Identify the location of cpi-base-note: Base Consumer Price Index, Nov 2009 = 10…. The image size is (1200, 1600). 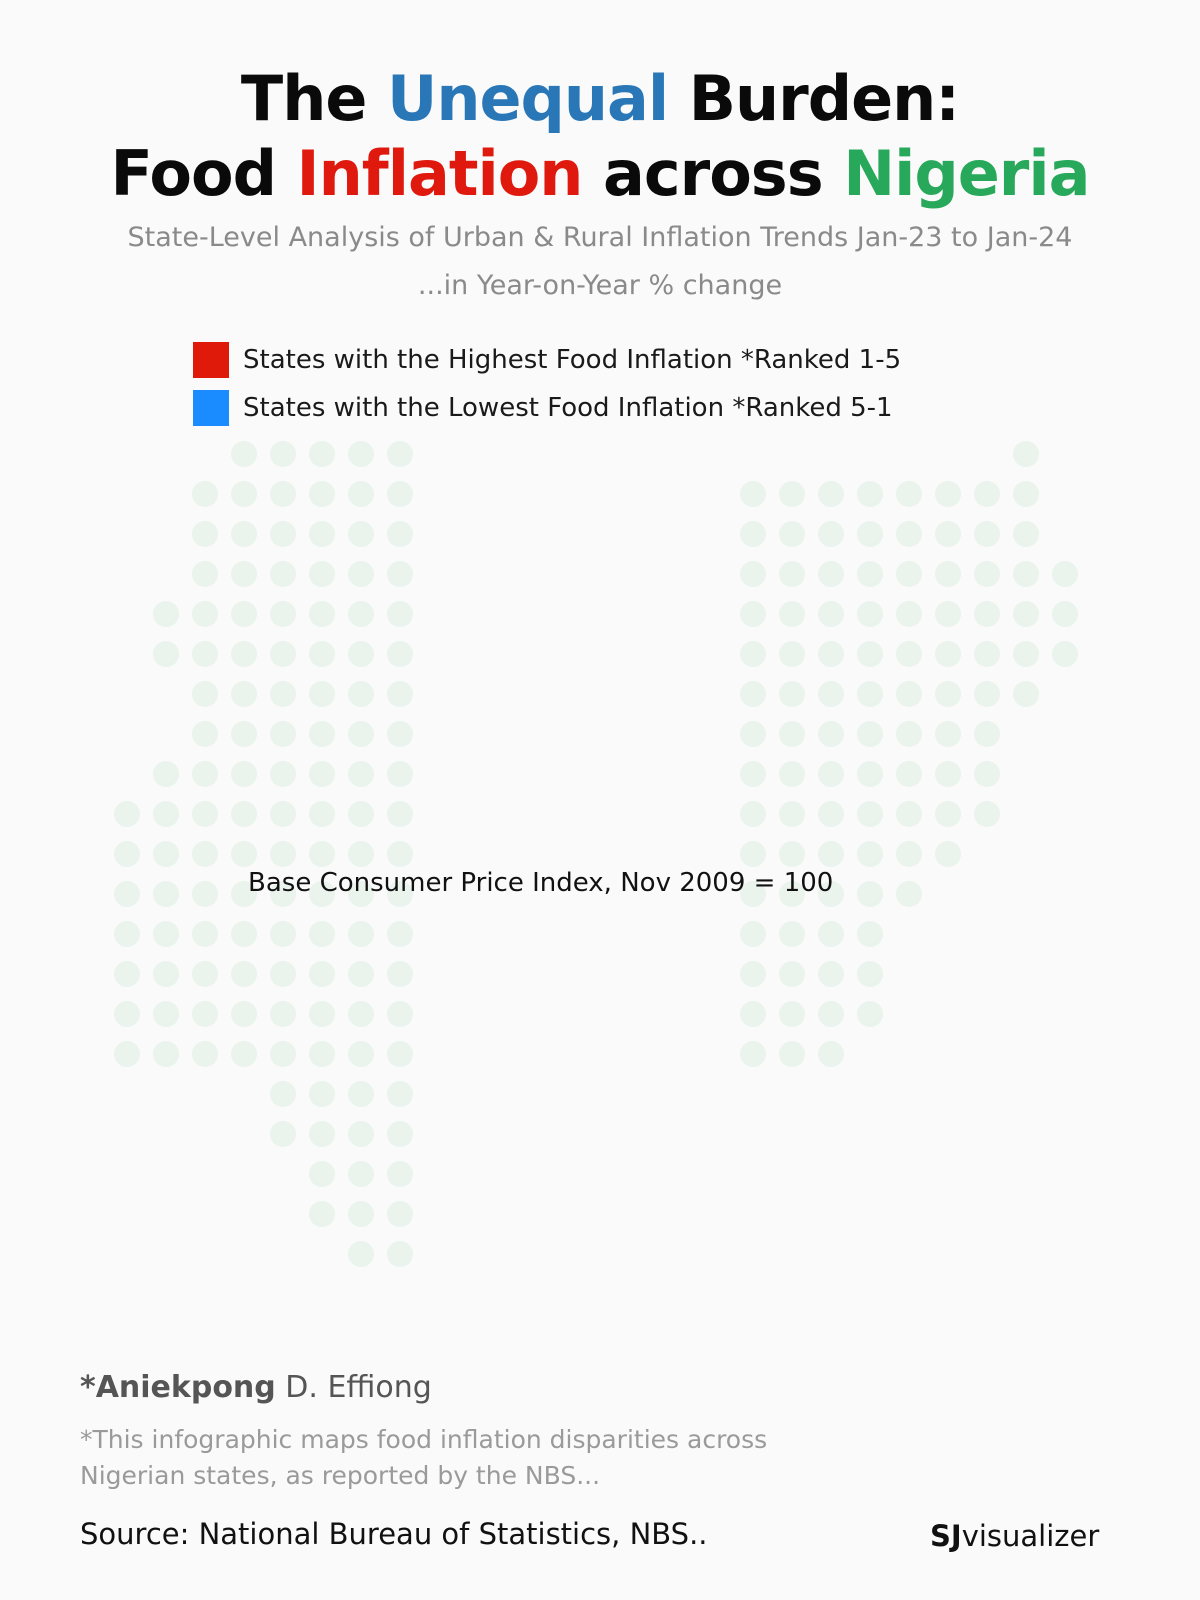
(541, 883).